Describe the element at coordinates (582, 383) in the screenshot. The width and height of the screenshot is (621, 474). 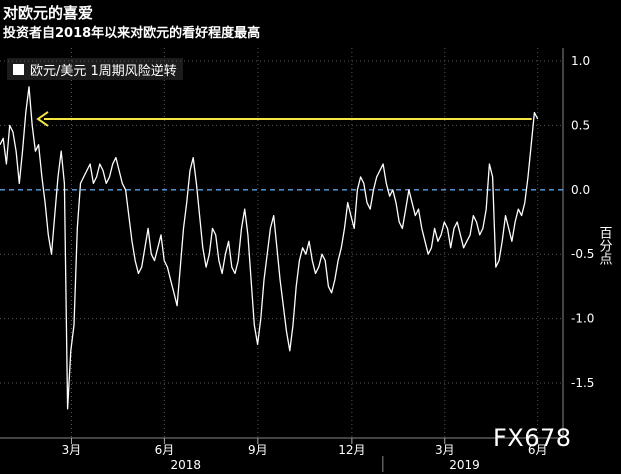
I see `y-tick-label: -1.5` at that location.